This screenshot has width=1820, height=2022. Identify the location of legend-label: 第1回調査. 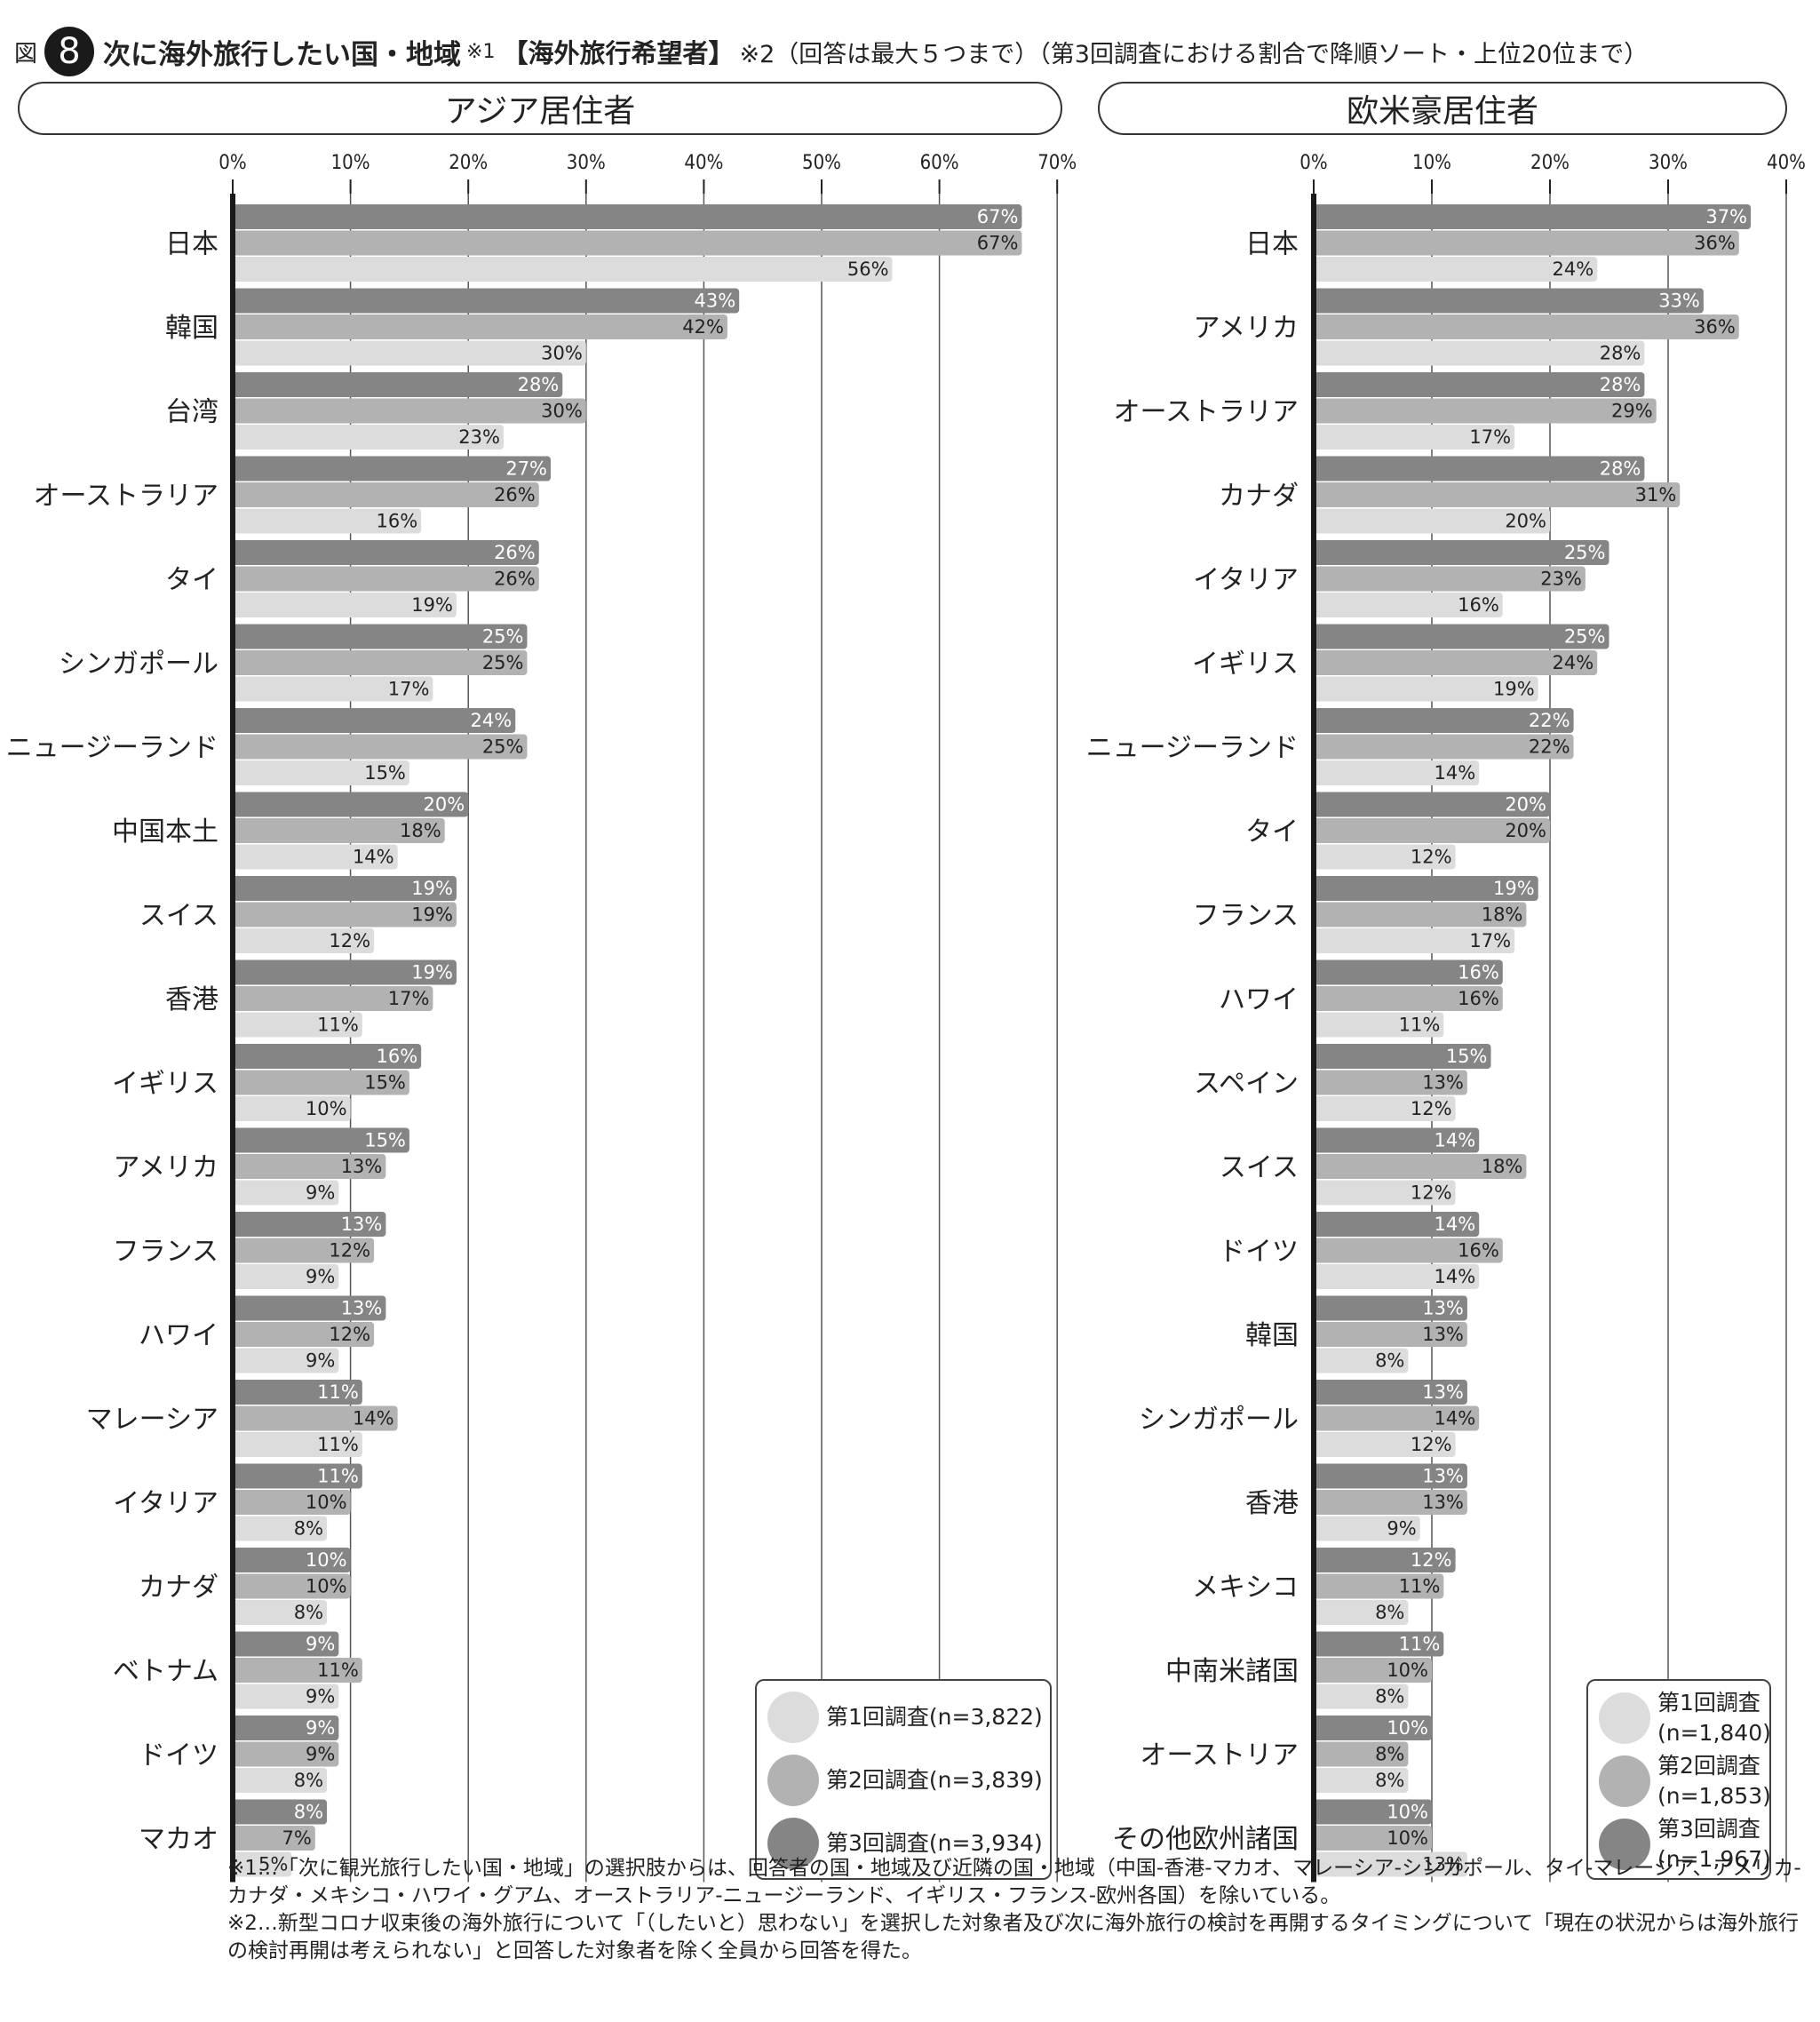
(1708, 1703).